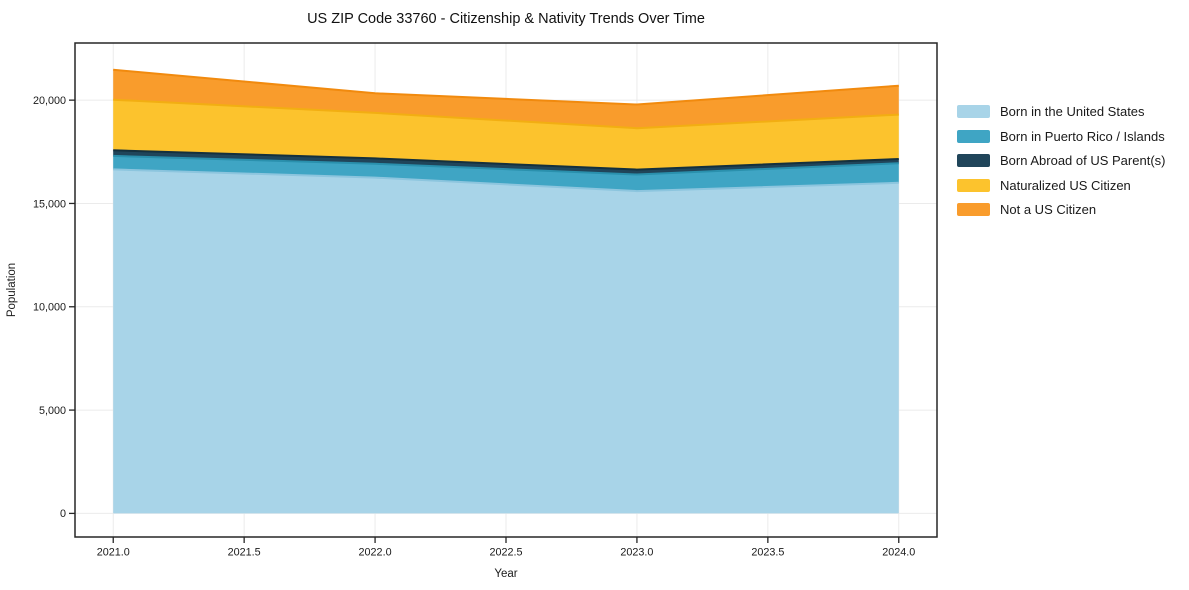  I want to click on y-tick-label: 5,000, so click(52, 411).